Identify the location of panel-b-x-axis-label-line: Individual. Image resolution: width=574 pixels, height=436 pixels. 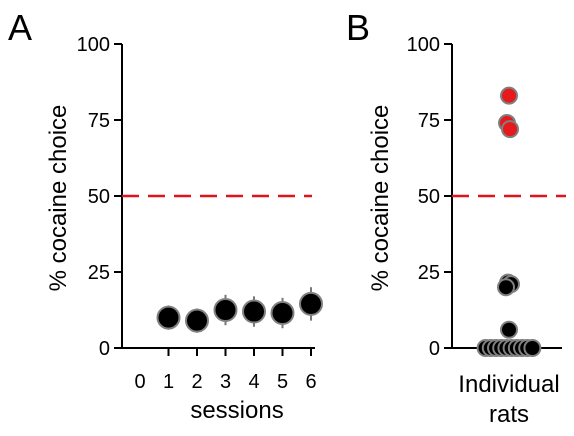
(508, 384).